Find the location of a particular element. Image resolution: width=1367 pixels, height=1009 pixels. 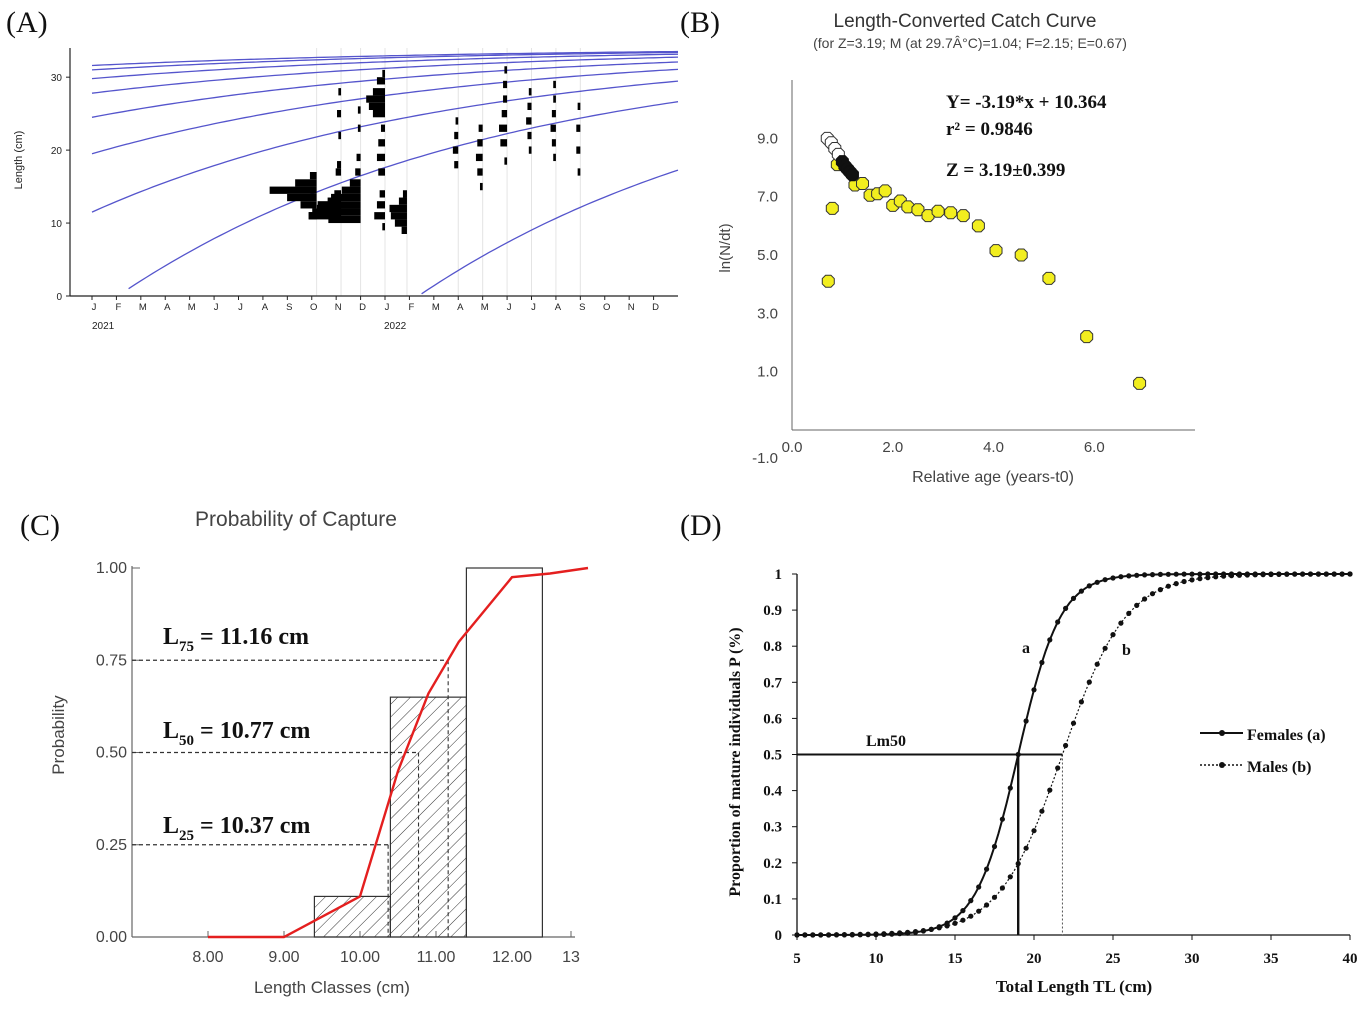

y-tick-label: 0.00 is located at coordinates (111, 937).